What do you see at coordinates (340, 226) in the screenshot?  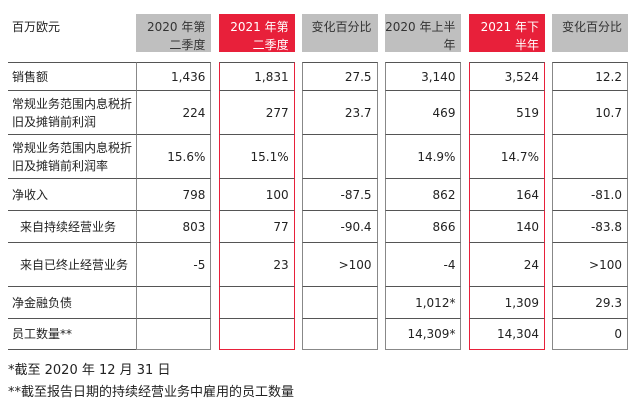 I see `cell: -90.4` at bounding box center [340, 226].